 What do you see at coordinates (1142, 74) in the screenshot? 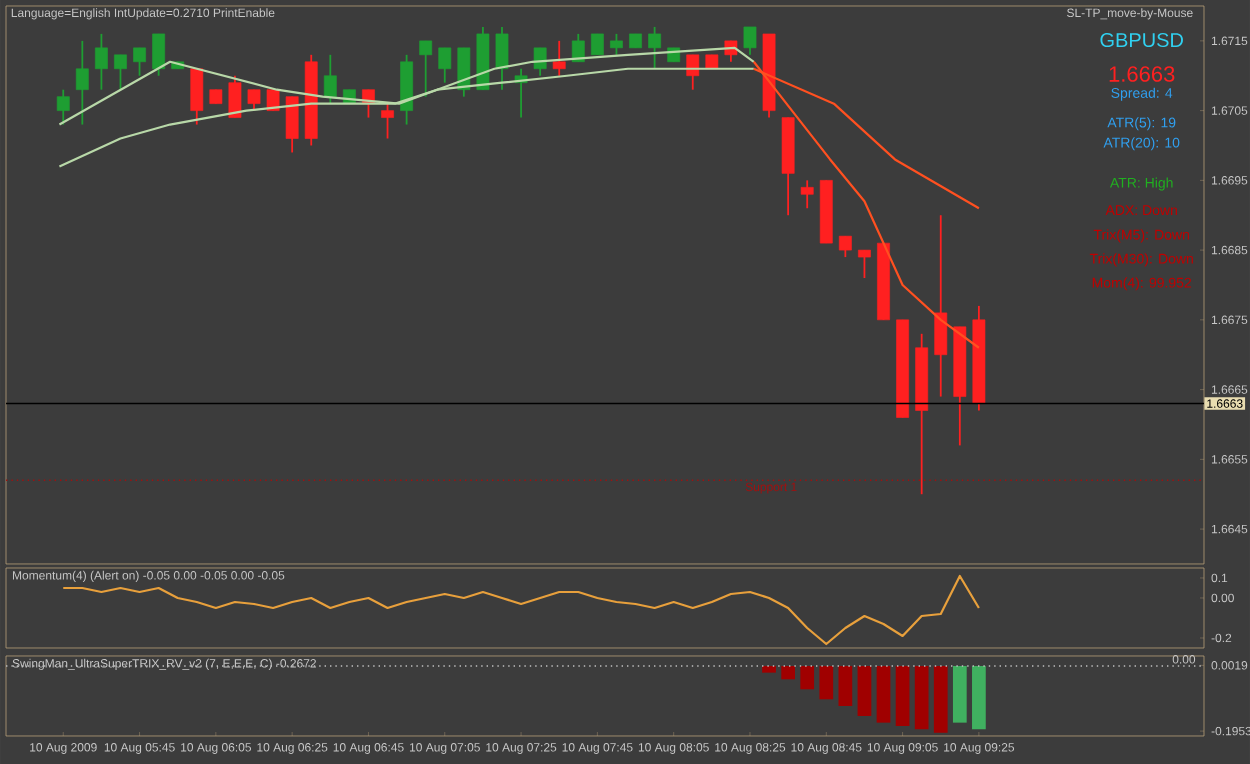
I see `annotation: 1.6663` at bounding box center [1142, 74].